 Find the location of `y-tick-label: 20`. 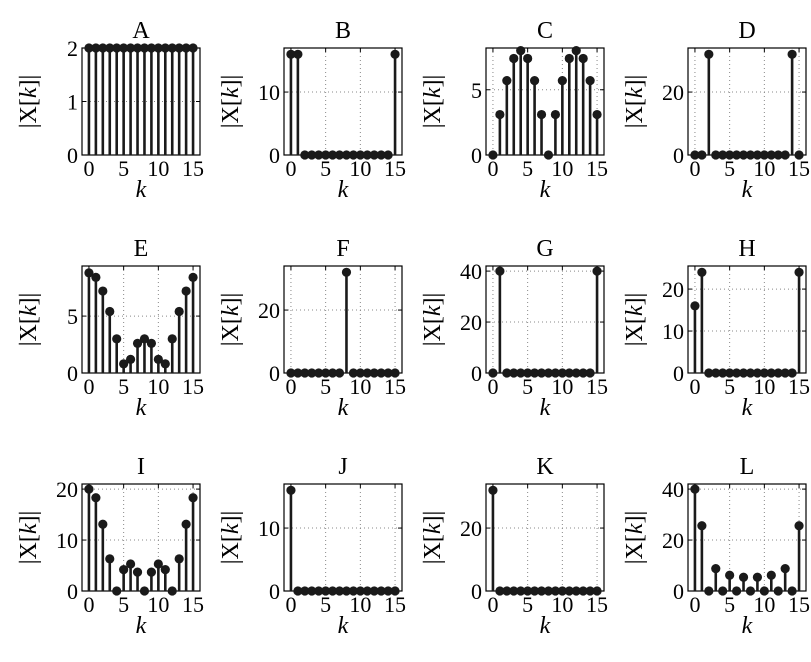

y-tick-label: 20 is located at coordinates (673, 289).